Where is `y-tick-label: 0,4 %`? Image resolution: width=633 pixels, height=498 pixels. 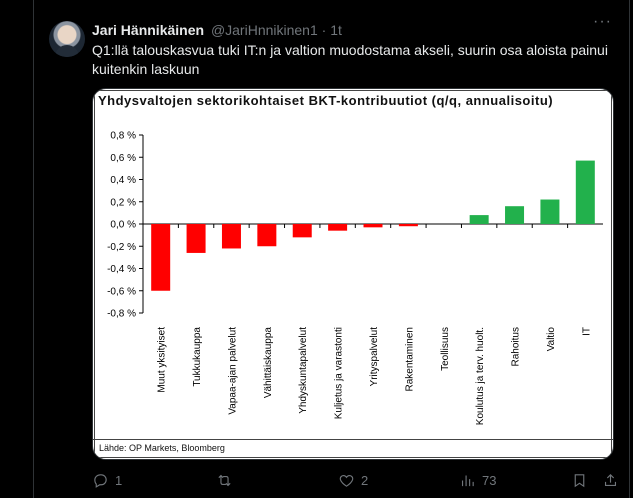
y-tick-label: 0,4 % is located at coordinates (123, 180).